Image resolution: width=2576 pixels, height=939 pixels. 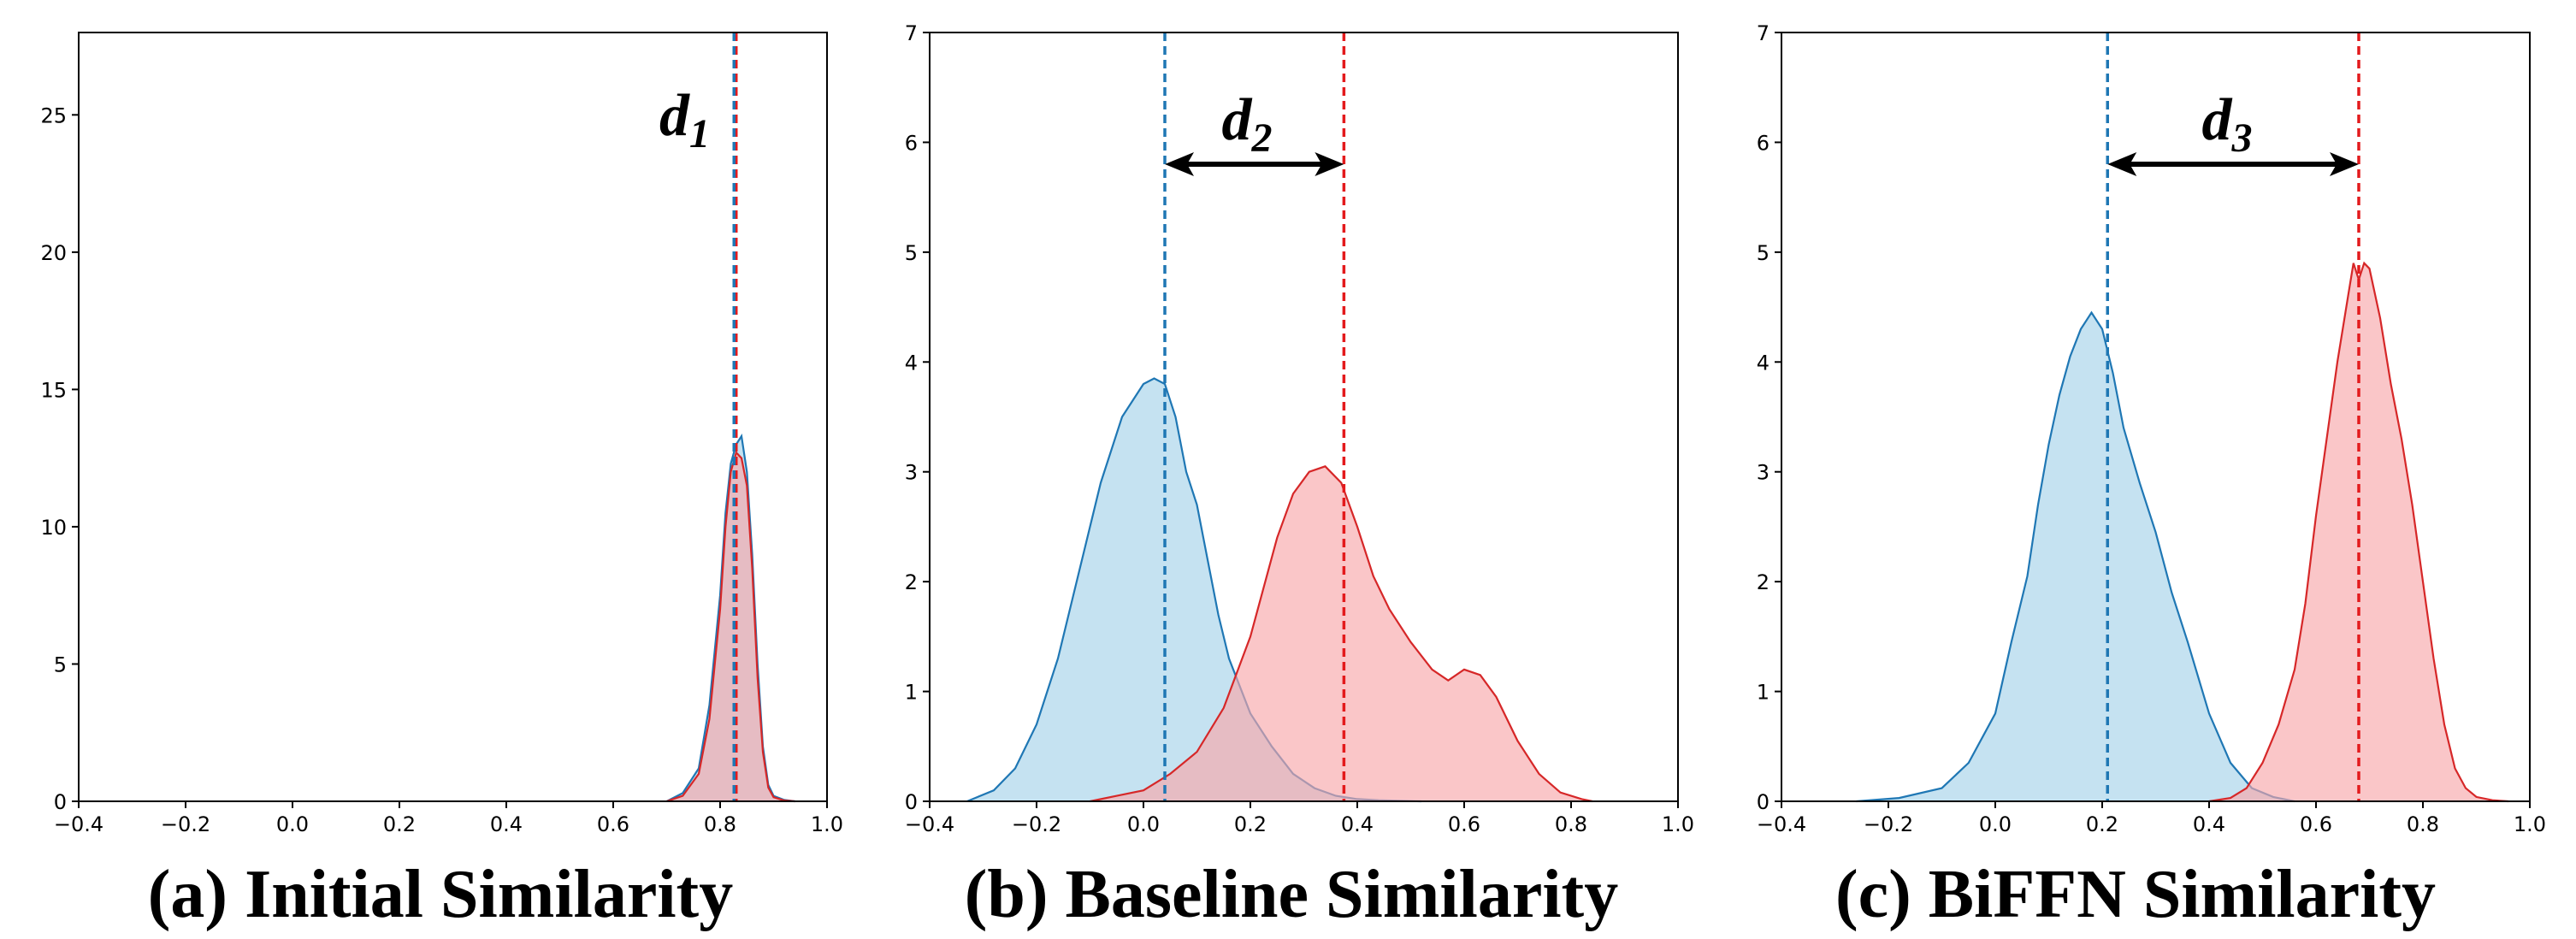 What do you see at coordinates (53, 528) in the screenshot?
I see `y-tick-label: 10` at bounding box center [53, 528].